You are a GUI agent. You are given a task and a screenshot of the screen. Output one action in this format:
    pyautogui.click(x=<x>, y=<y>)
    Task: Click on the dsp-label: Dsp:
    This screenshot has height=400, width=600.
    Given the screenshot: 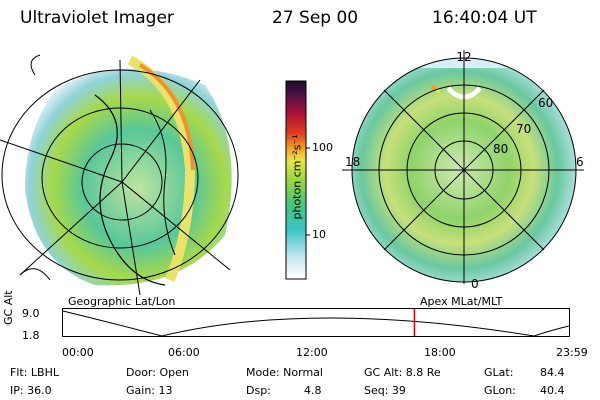 What is the action you would take?
    pyautogui.click(x=258, y=390)
    